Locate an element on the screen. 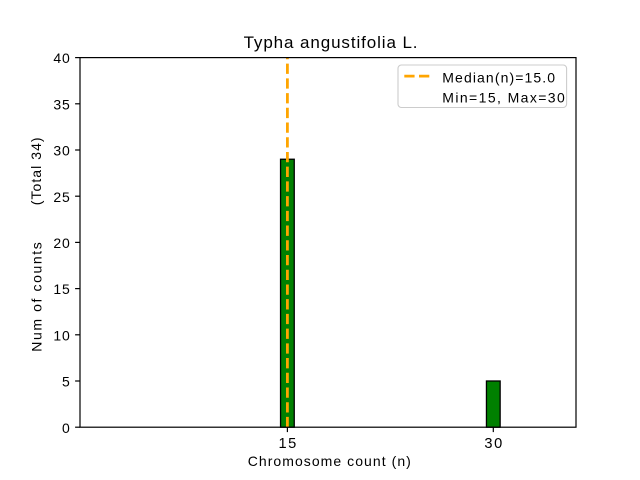  svg-text: Typha angustifolia L. is located at coordinates (331, 42).